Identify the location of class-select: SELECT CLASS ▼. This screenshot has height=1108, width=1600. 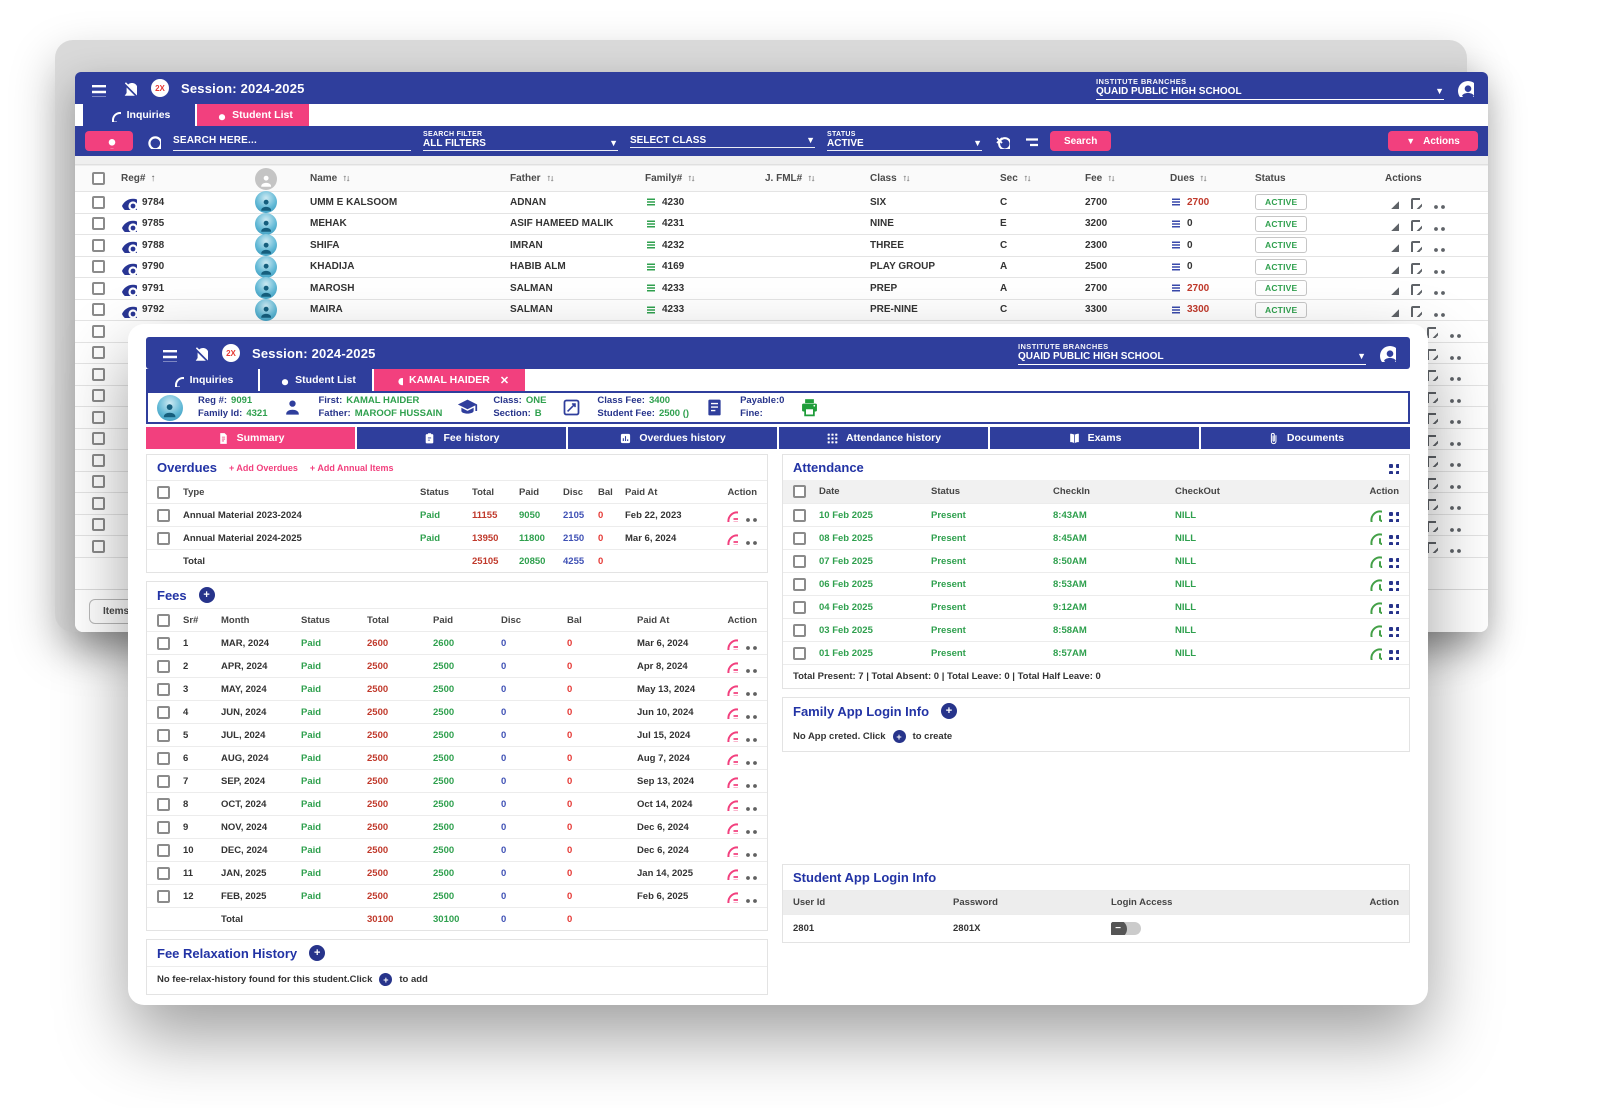
(722, 141).